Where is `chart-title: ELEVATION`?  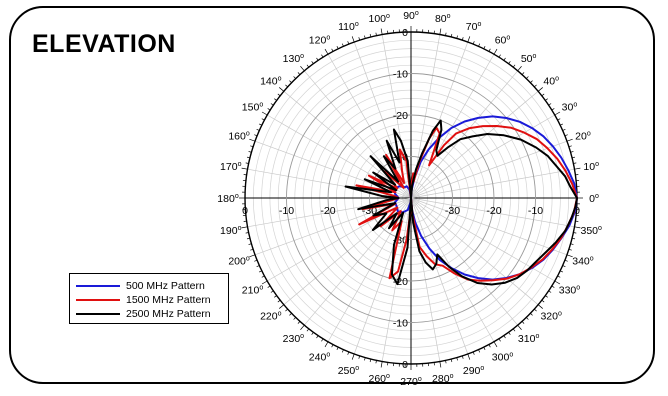
chart-title: ELEVATION is located at coordinates (104, 44).